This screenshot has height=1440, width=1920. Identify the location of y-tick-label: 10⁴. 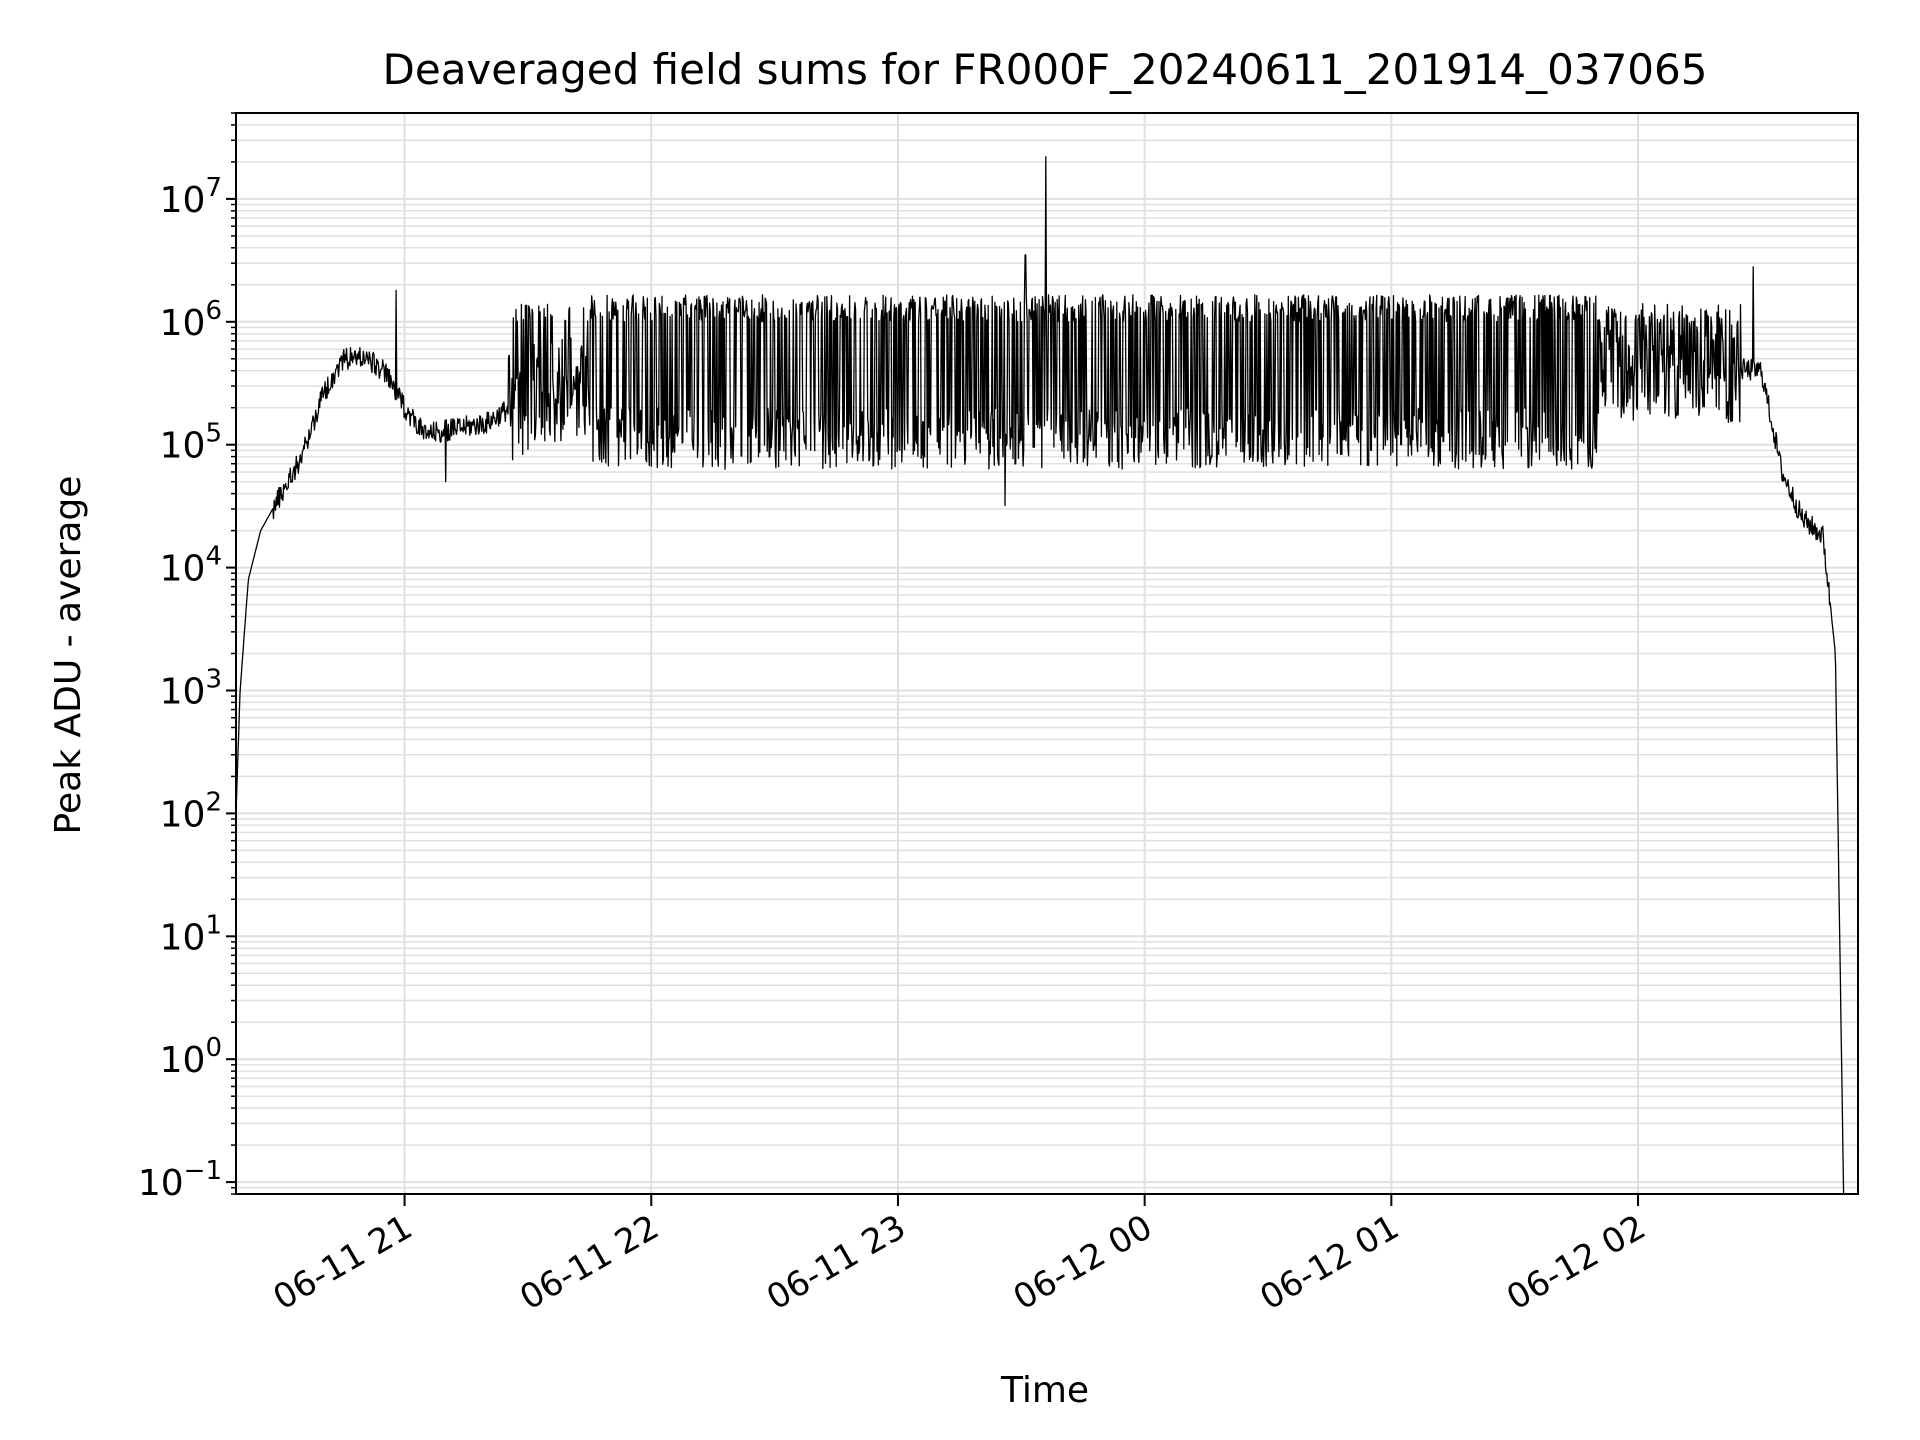
(191, 566).